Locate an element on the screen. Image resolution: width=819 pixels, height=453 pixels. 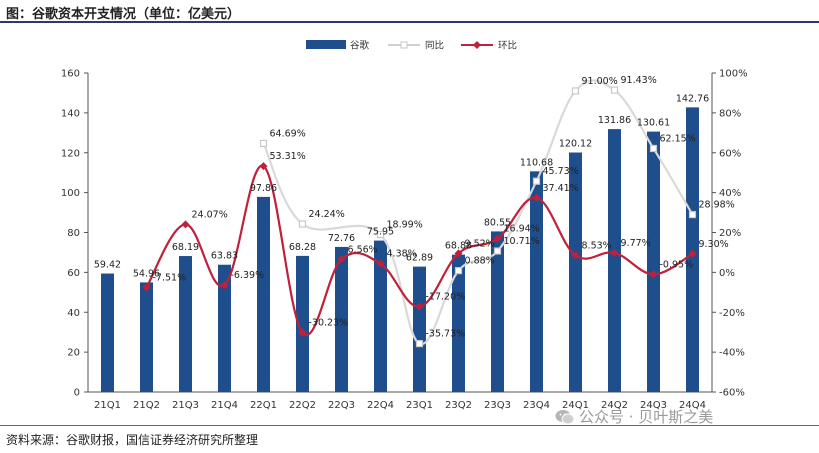
x-tick-label: 23Q2 is located at coordinates (458, 405).